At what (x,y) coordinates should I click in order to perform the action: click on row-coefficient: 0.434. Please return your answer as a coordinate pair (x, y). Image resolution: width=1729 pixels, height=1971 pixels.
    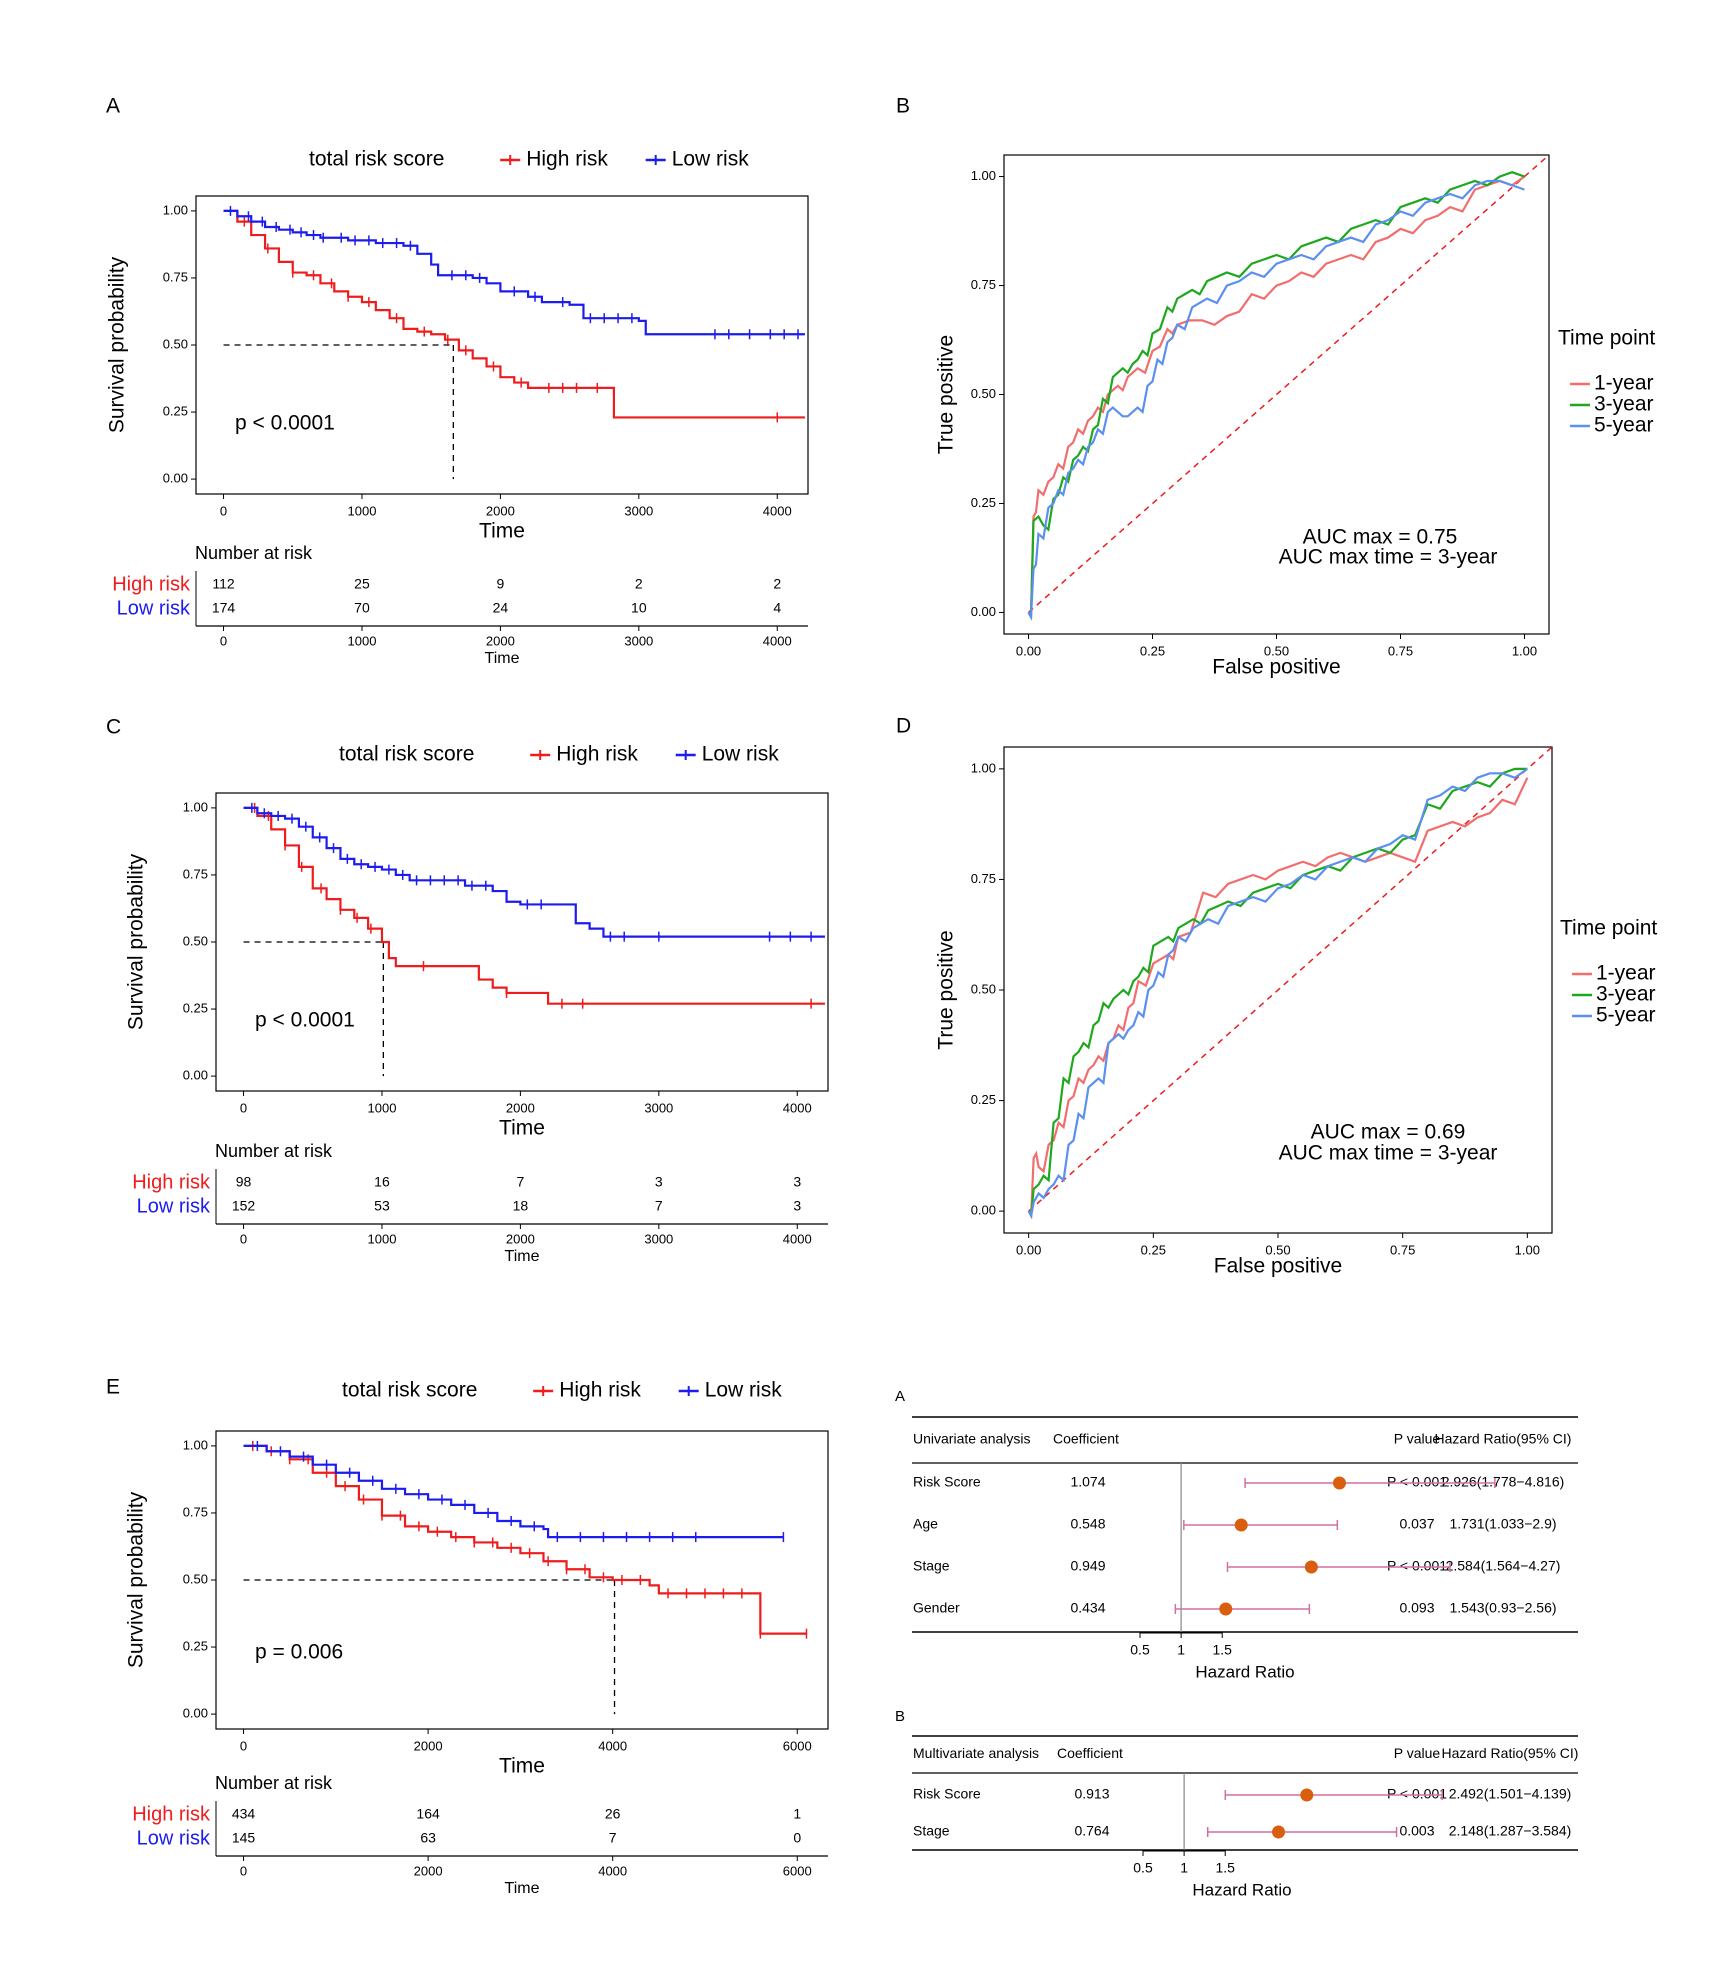
    Looking at the image, I should click on (1087, 1608).